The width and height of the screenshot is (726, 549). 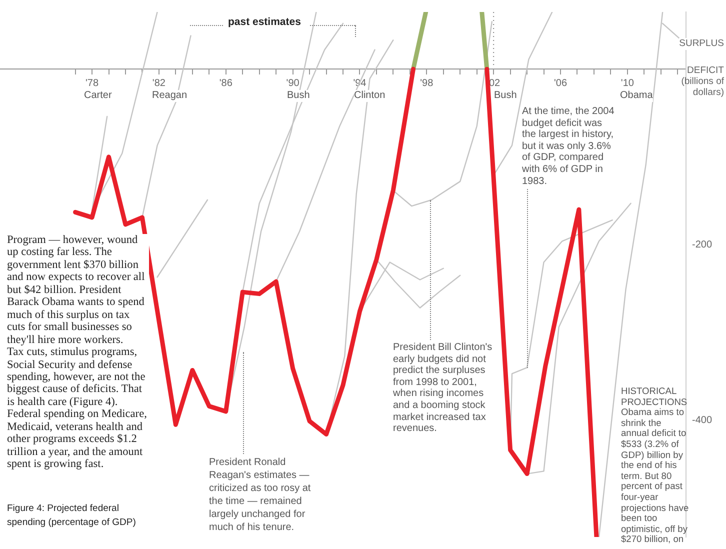 I want to click on annotation: past estimates, so click(x=264, y=22).